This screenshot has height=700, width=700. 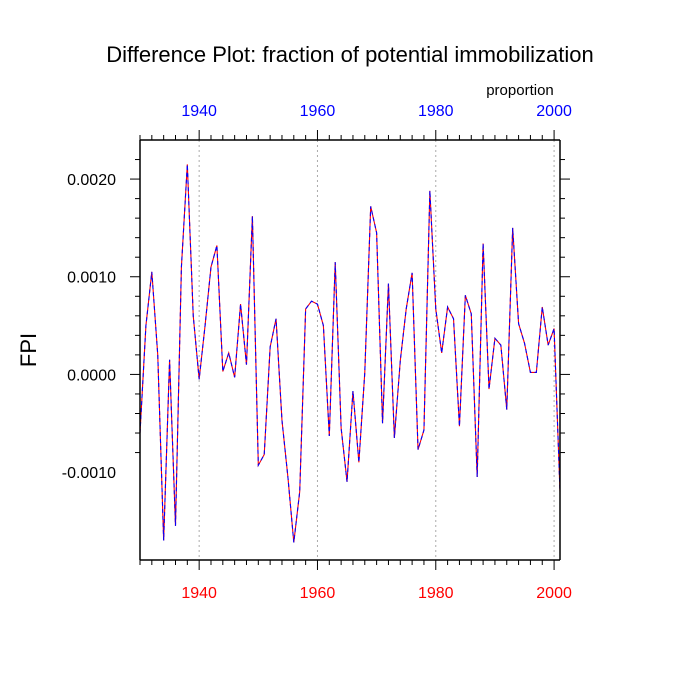 What do you see at coordinates (91, 180) in the screenshot?
I see `y-tick-label-3: 0.0020` at bounding box center [91, 180].